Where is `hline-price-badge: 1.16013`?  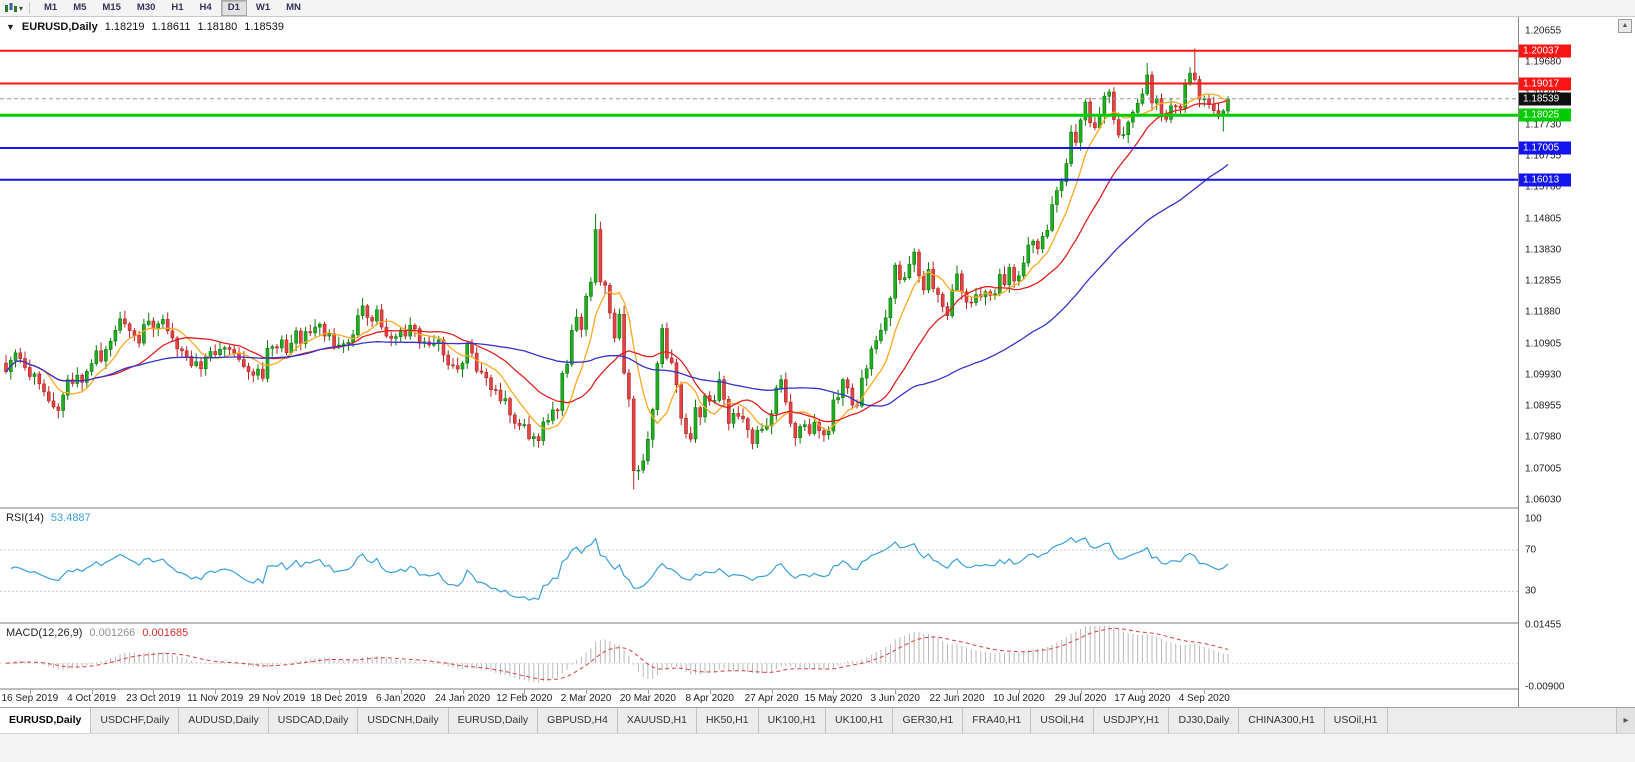 hline-price-badge: 1.16013 is located at coordinates (1545, 180).